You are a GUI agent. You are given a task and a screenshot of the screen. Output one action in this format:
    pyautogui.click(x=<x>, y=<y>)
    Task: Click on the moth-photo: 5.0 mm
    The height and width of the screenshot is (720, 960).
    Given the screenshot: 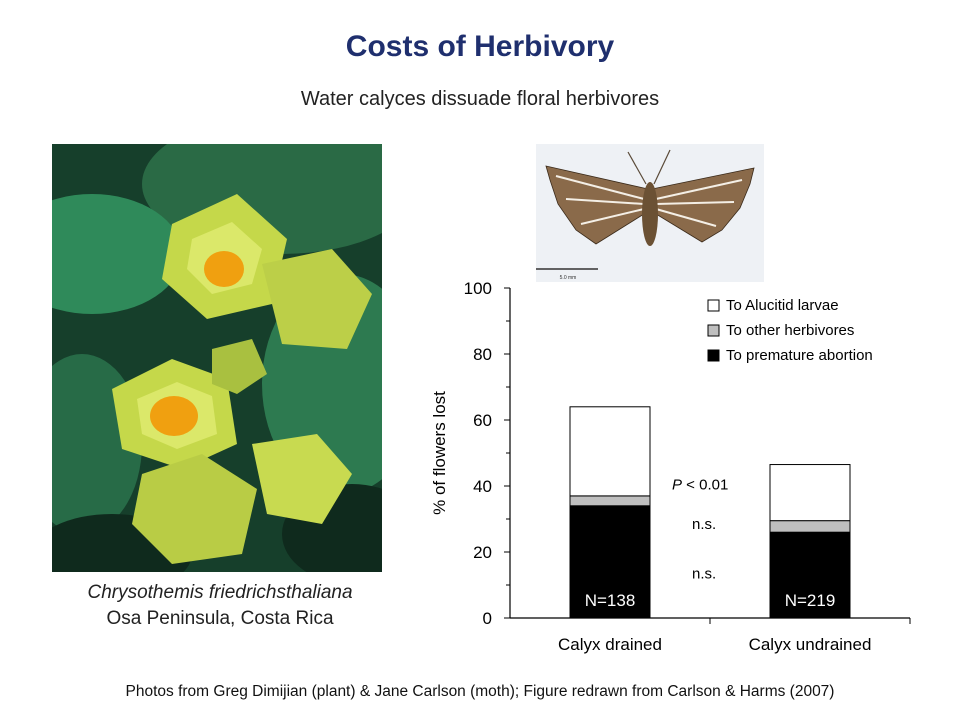 What is the action you would take?
    pyautogui.click(x=650, y=213)
    